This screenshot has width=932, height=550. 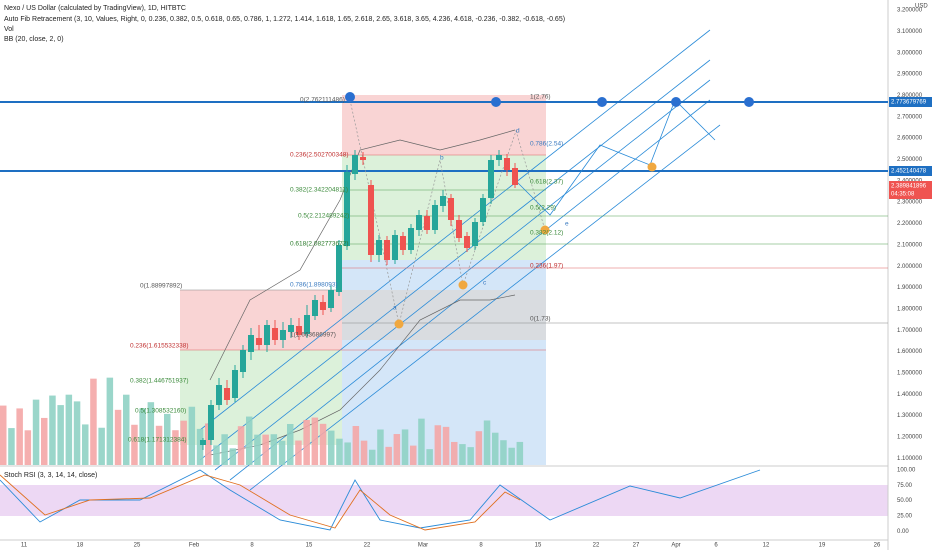 What do you see at coordinates (137, 546) in the screenshot?
I see `date-label: 25` at bounding box center [137, 546].